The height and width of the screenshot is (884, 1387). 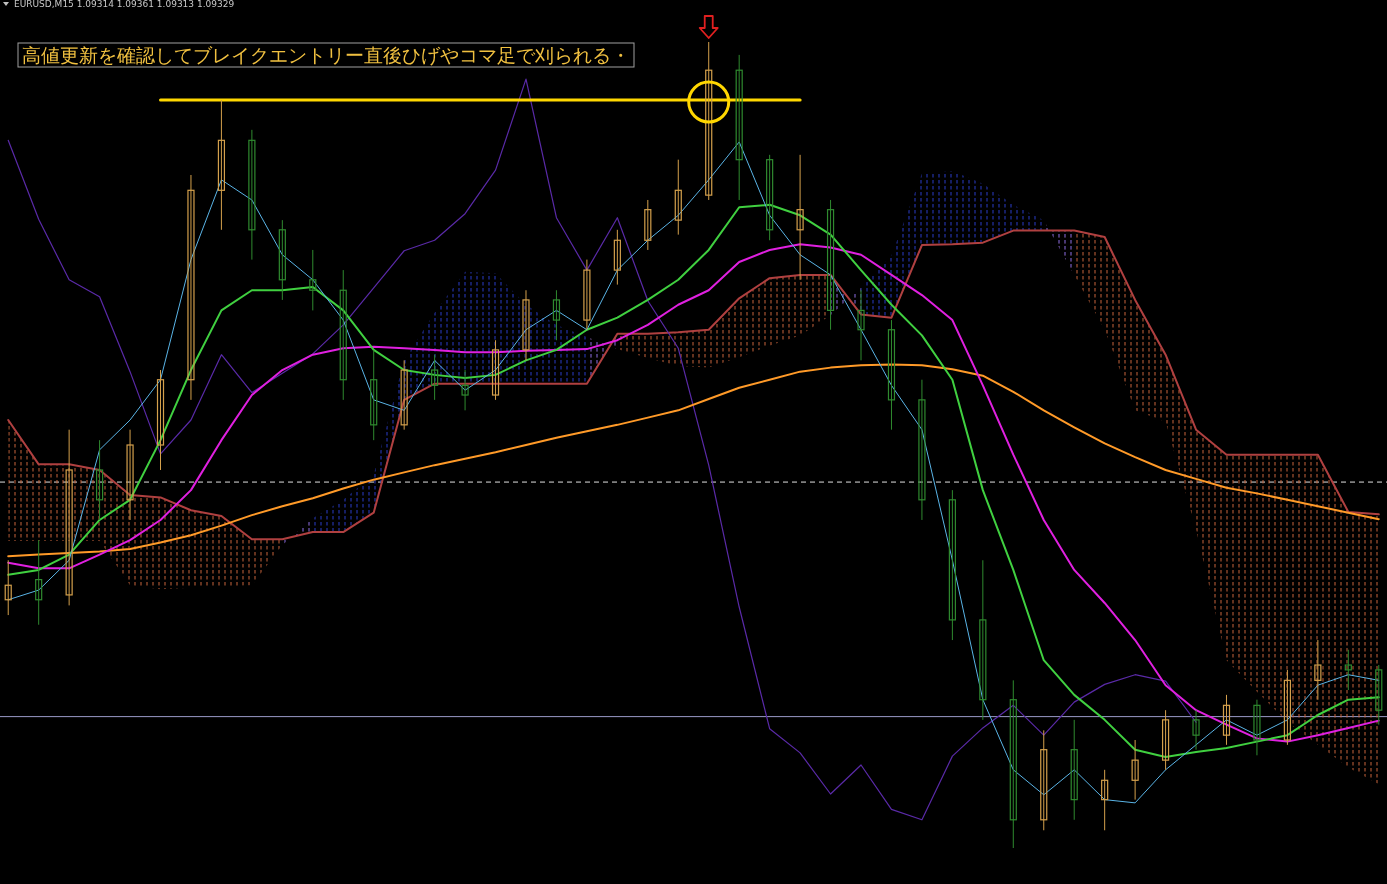 What do you see at coordinates (124, 4) in the screenshot?
I see `chart-title: EURUSD,M15 1.09314 1.09361 1.09313 1.09329` at bounding box center [124, 4].